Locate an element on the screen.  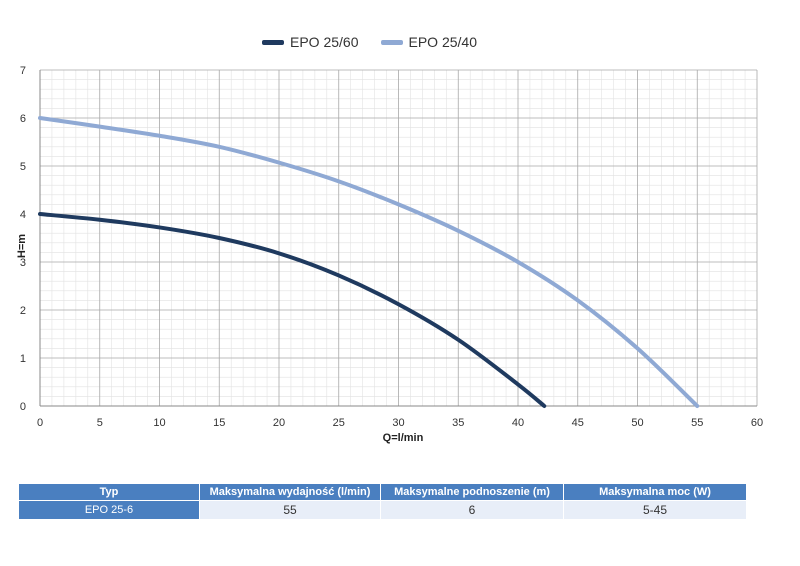
y-tick-label: 2 is located at coordinates (23, 311).